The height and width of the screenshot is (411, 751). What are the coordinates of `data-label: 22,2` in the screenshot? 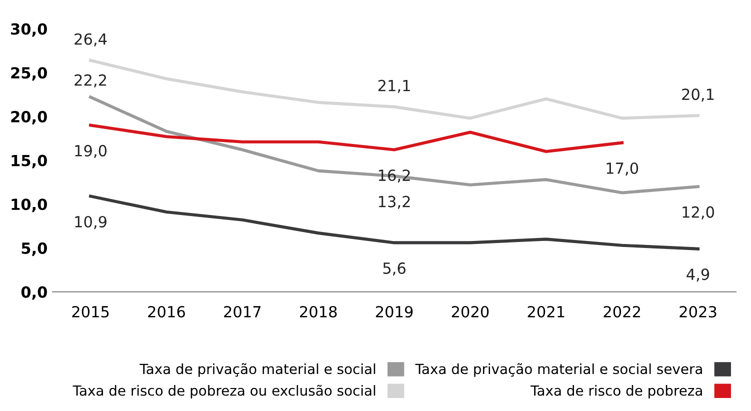 It's located at (90, 81).